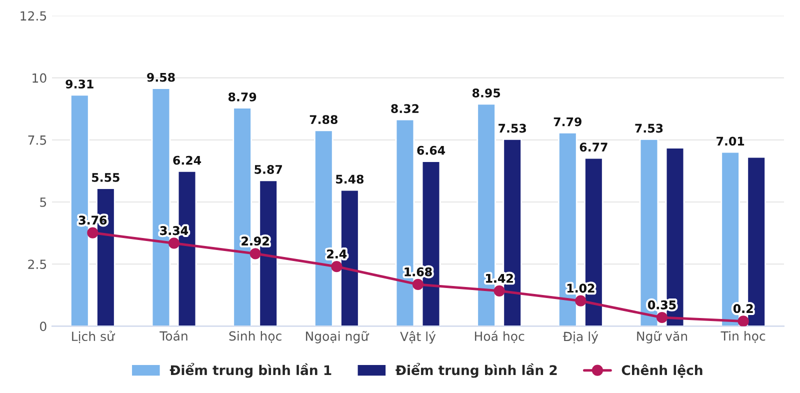 This screenshot has width=800, height=393. What do you see at coordinates (39, 78) in the screenshot?
I see `y-tick-label: 10` at bounding box center [39, 78].